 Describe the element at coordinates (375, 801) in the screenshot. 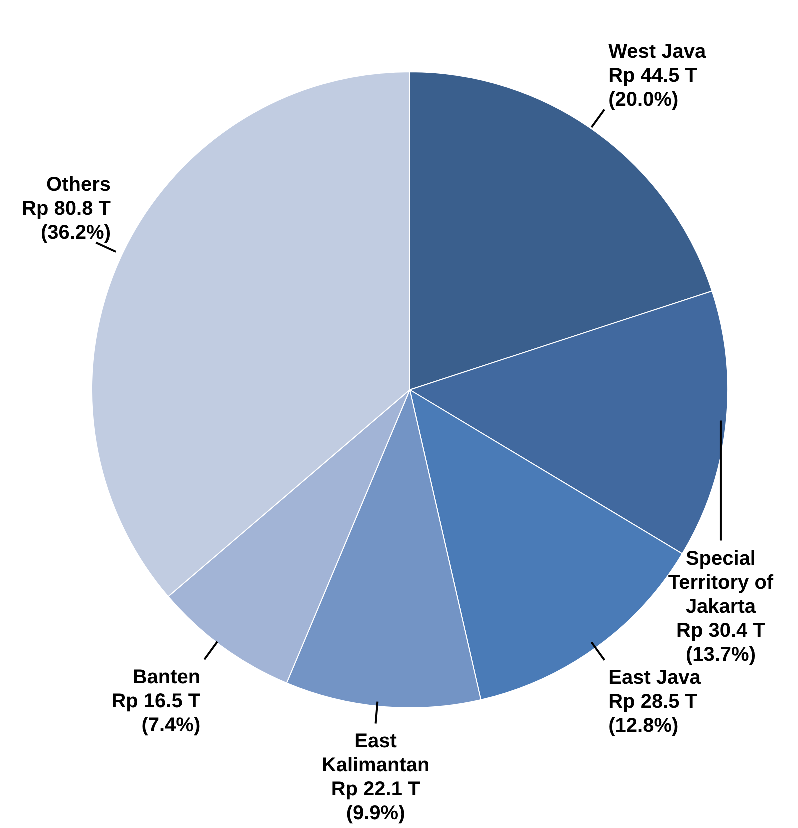

I see `data-label: Rp 22.1 T (9.9%)` at that location.